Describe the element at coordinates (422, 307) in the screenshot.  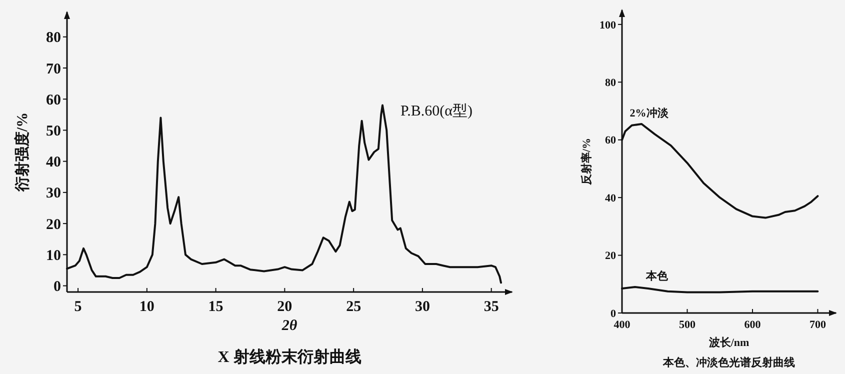
I see `x-tick-label: 30` at that location.